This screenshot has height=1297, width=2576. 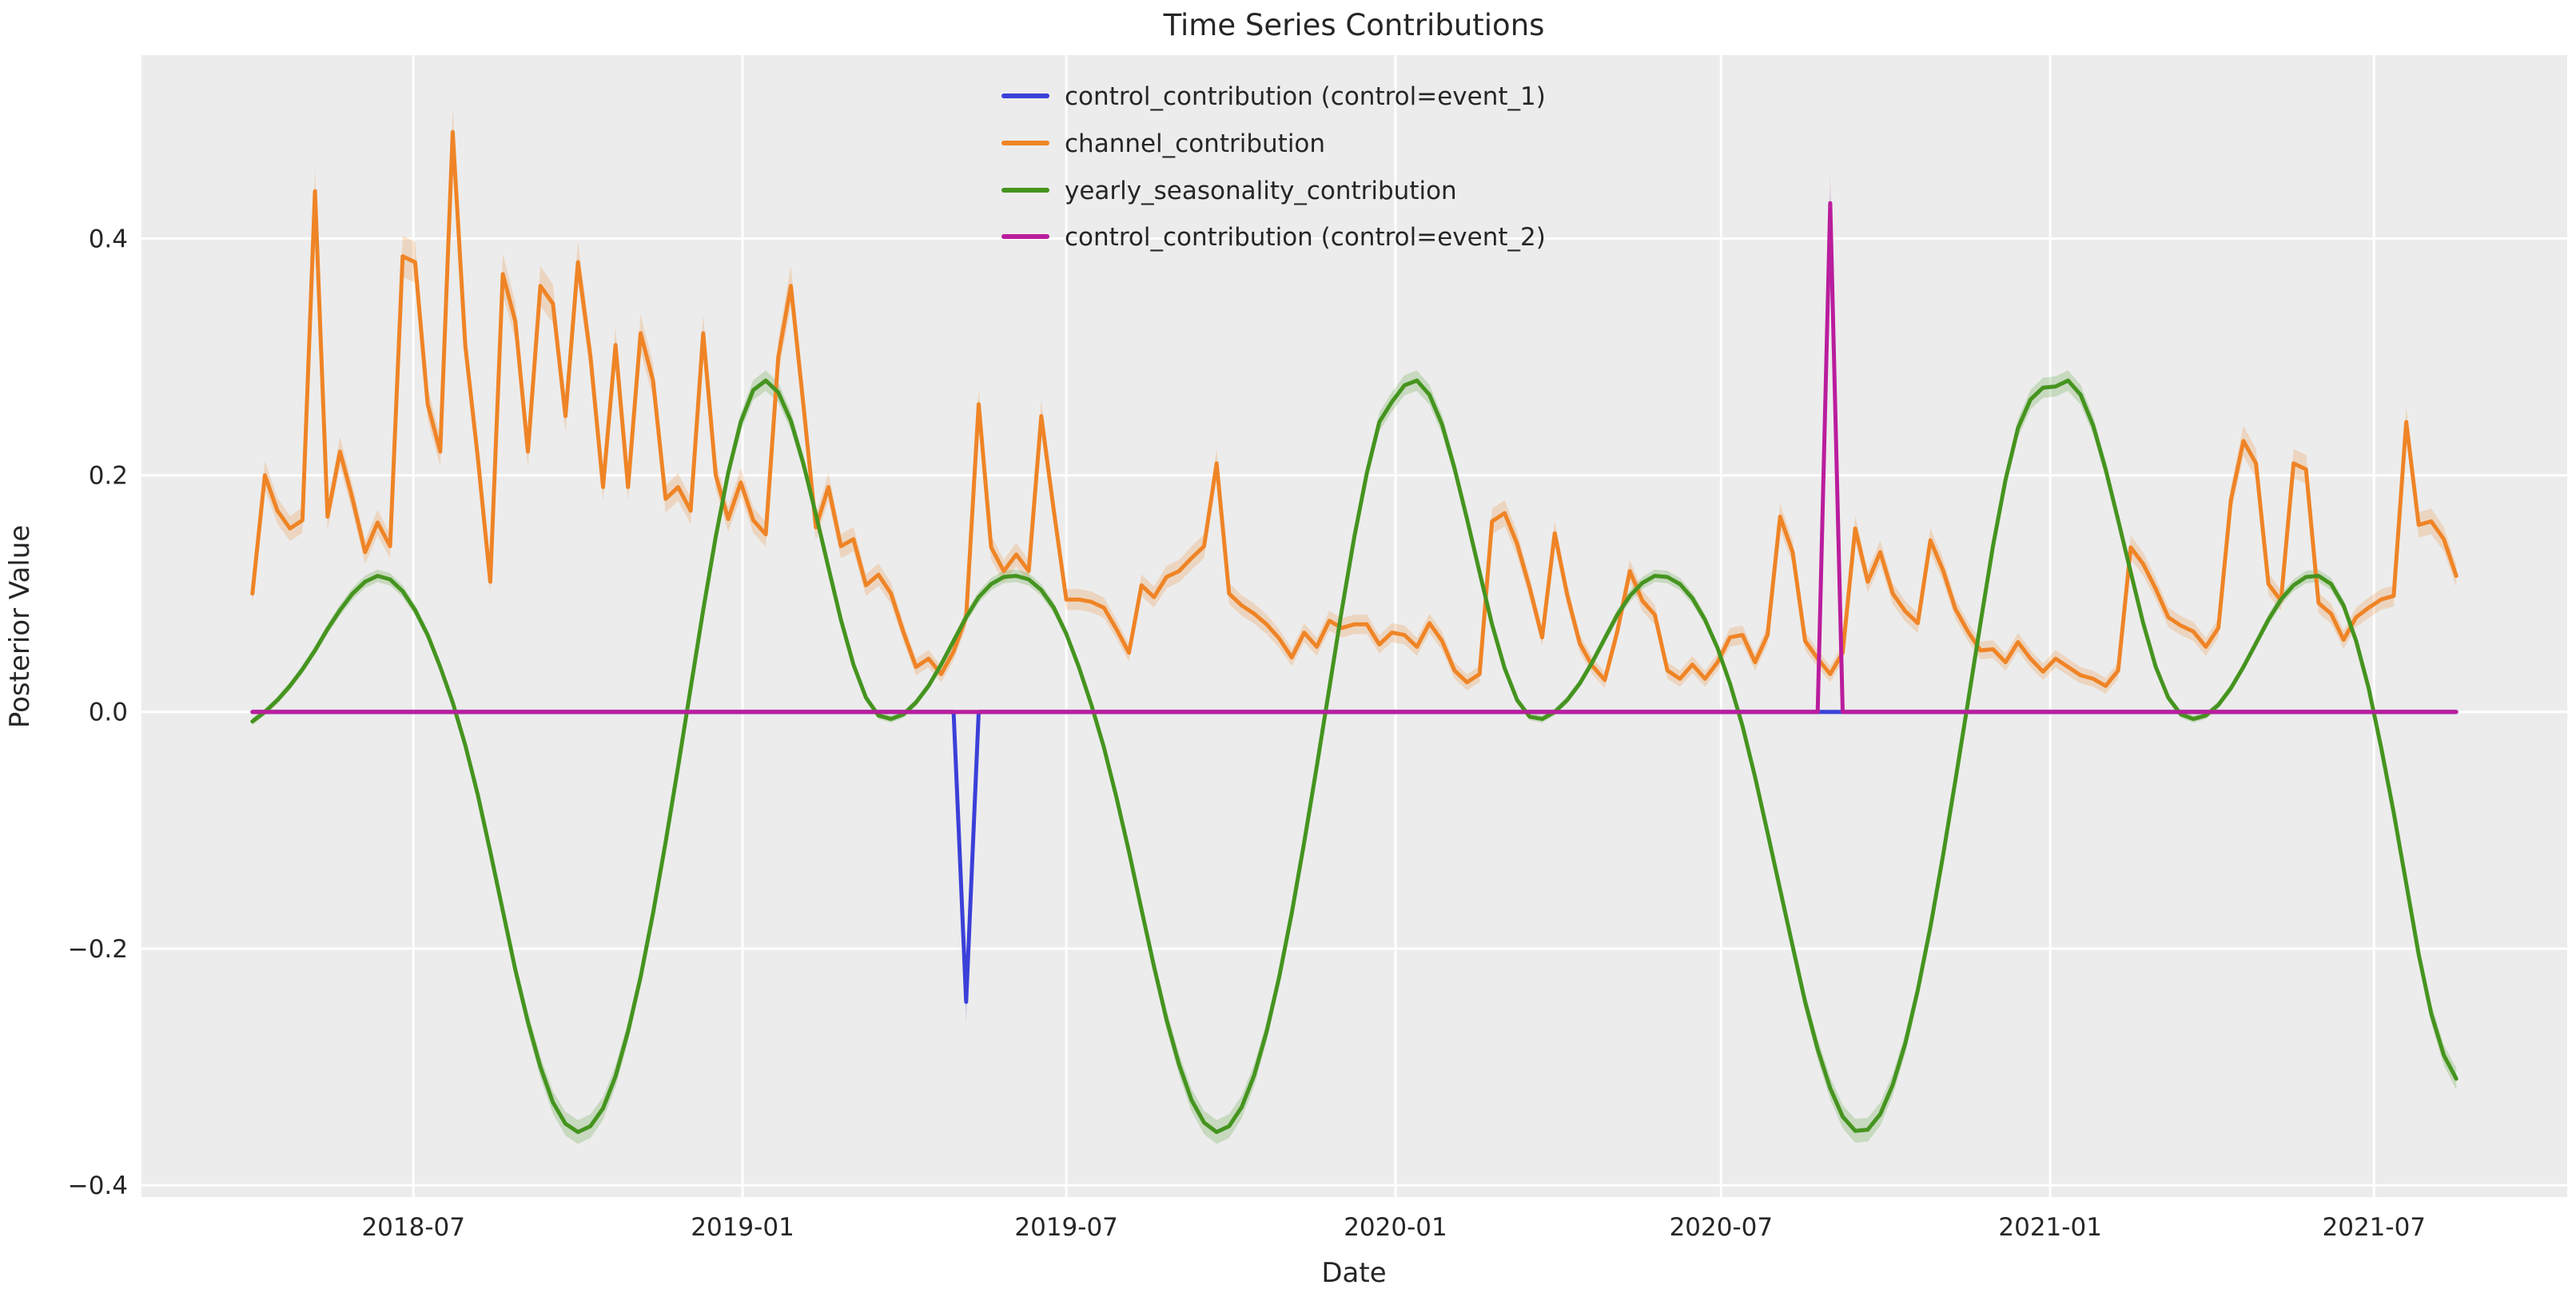 What do you see at coordinates (98, 1186) in the screenshot?
I see `y-tick-label: −0.4` at bounding box center [98, 1186].